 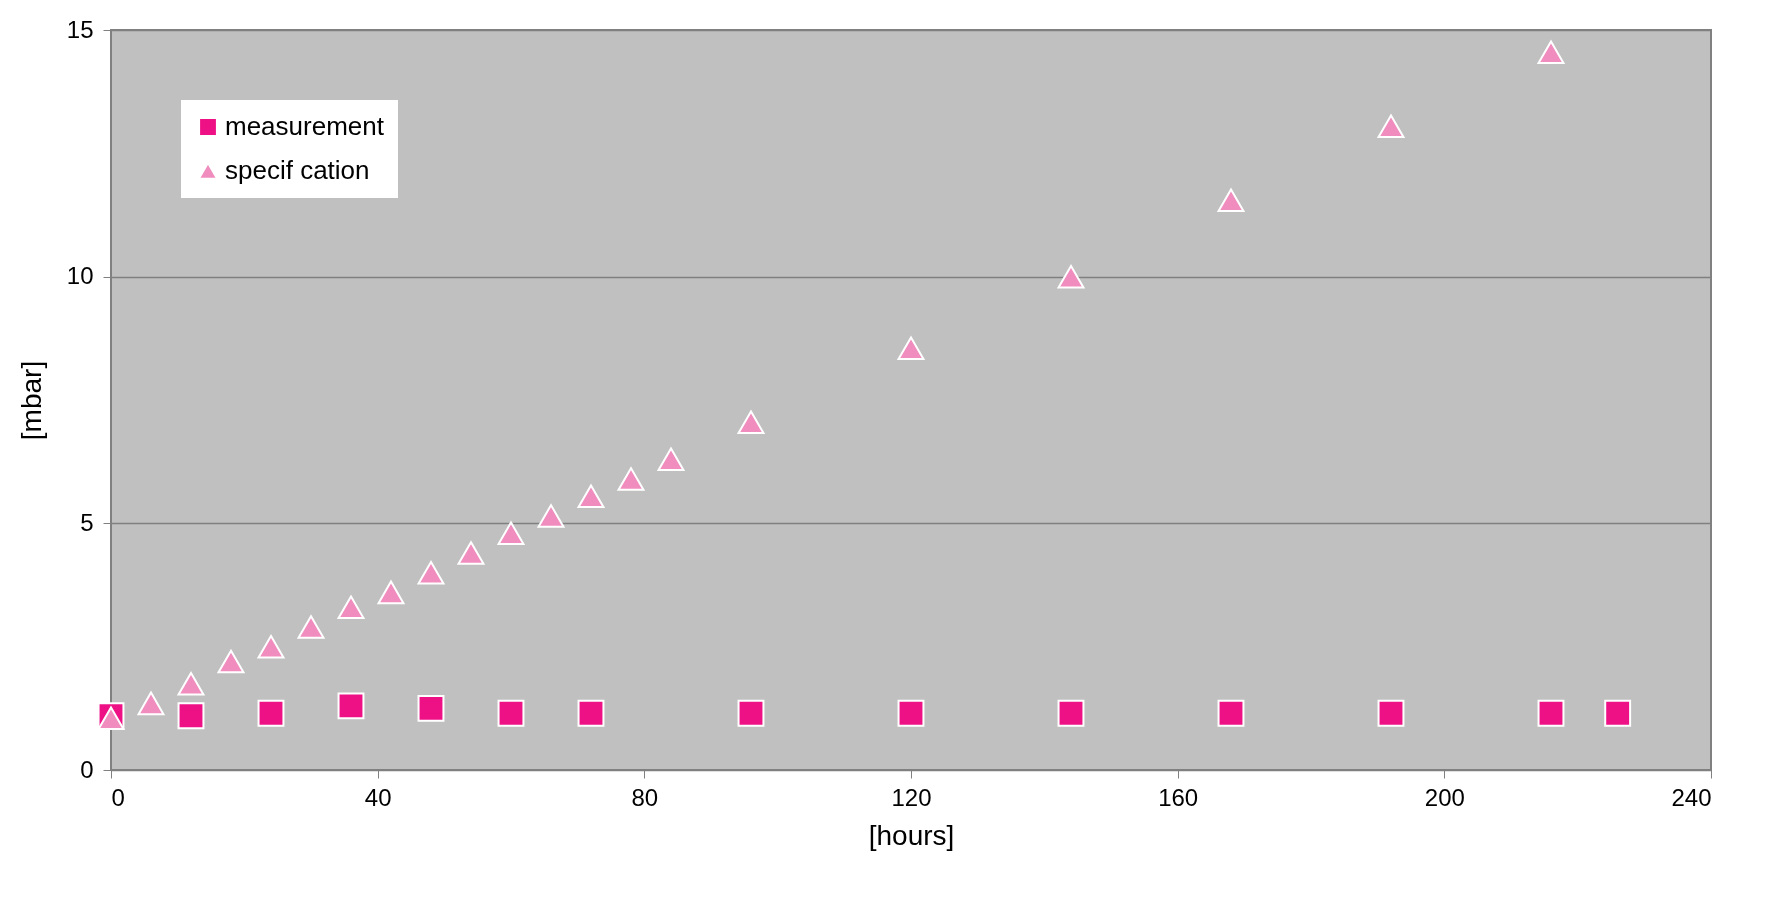 What do you see at coordinates (911, 835) in the screenshot?
I see `x-axis-title: [hours]` at bounding box center [911, 835].